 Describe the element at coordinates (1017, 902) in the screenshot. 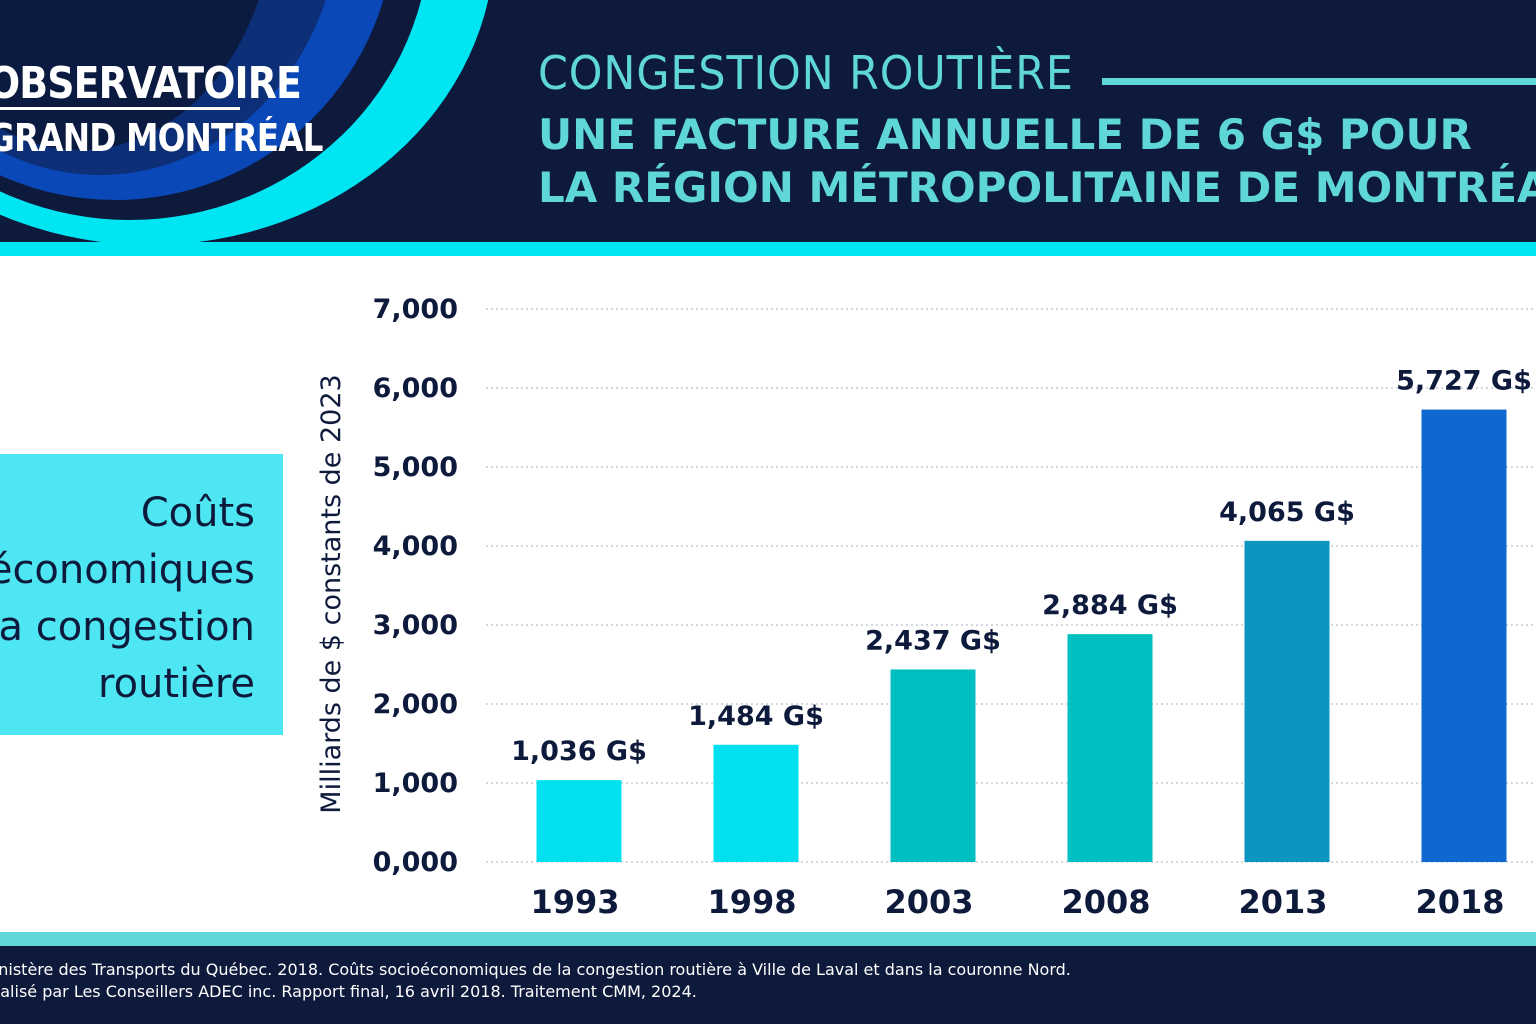

I see `x-axis-ticks: 1993 1998 2003 2008 2013 2018` at that location.